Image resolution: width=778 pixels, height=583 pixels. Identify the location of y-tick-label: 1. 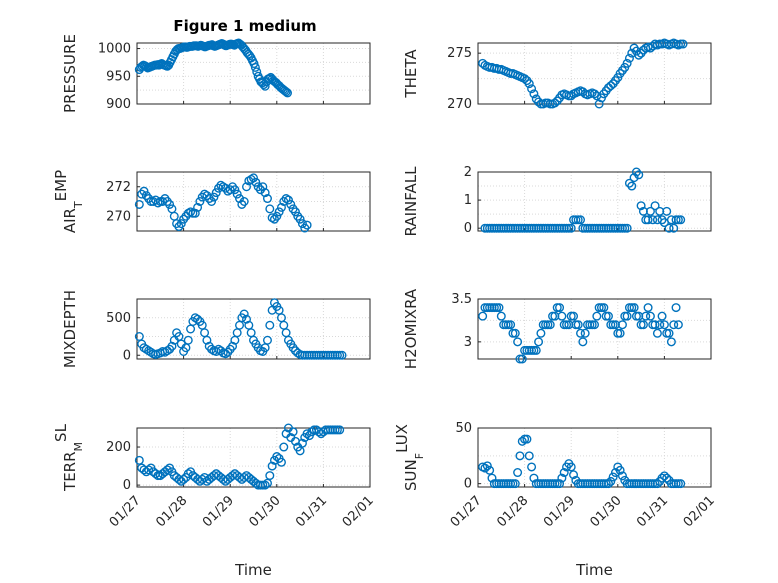
(468, 200).